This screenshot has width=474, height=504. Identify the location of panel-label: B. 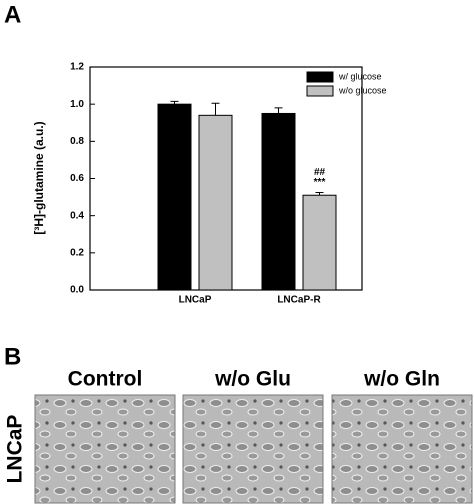
(12, 356).